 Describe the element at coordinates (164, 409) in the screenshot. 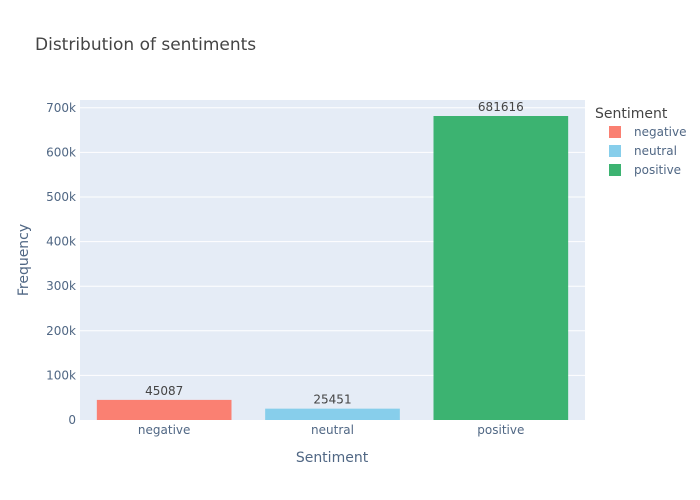

I see `bar-negative` at that location.